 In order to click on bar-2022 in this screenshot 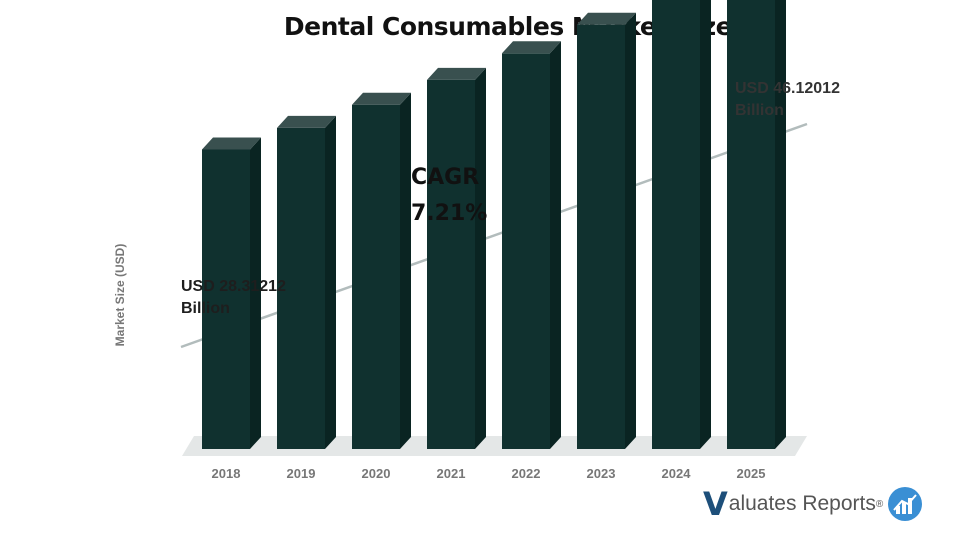, I will do `click(531, 245)`.